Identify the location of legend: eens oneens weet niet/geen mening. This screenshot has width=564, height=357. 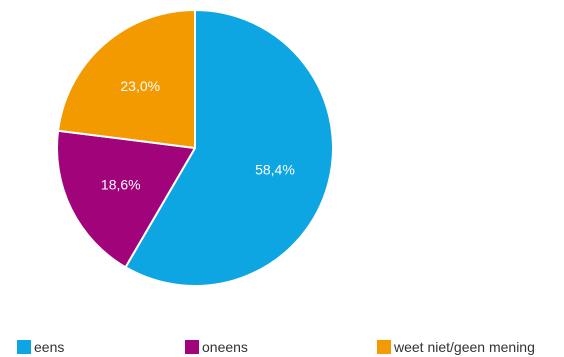
(276, 347).